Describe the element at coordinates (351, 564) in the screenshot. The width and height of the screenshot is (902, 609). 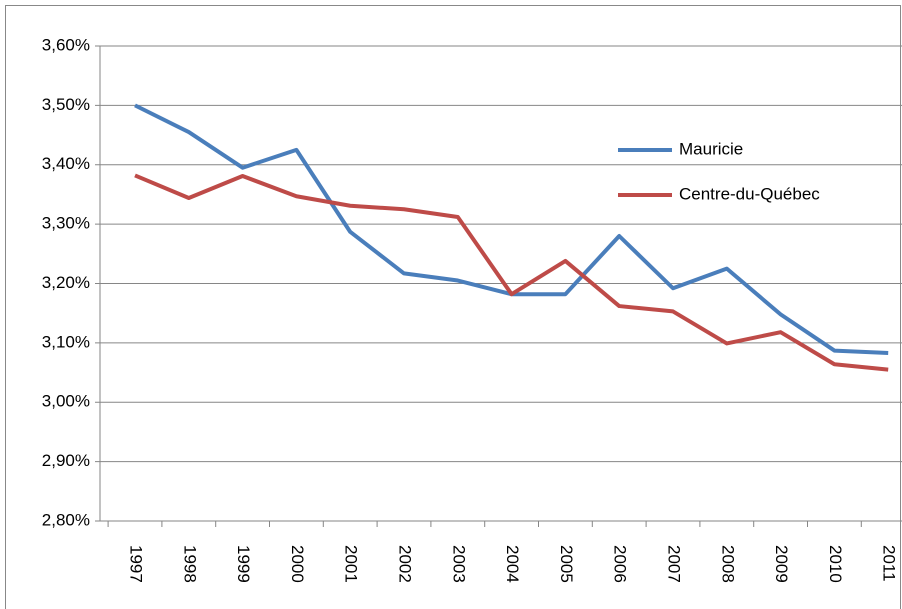
I see `x-tick-label: 2001` at that location.